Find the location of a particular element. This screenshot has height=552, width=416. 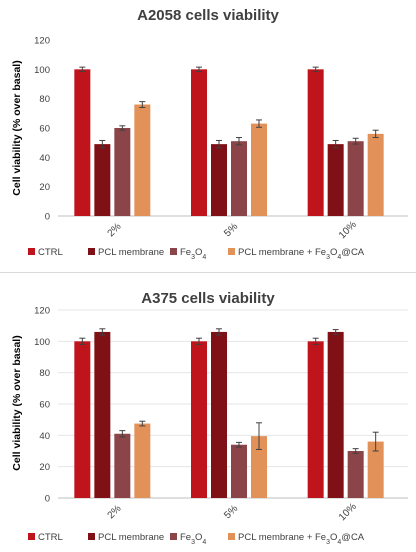

chart-title: A2058 cells viability is located at coordinates (208, 15).